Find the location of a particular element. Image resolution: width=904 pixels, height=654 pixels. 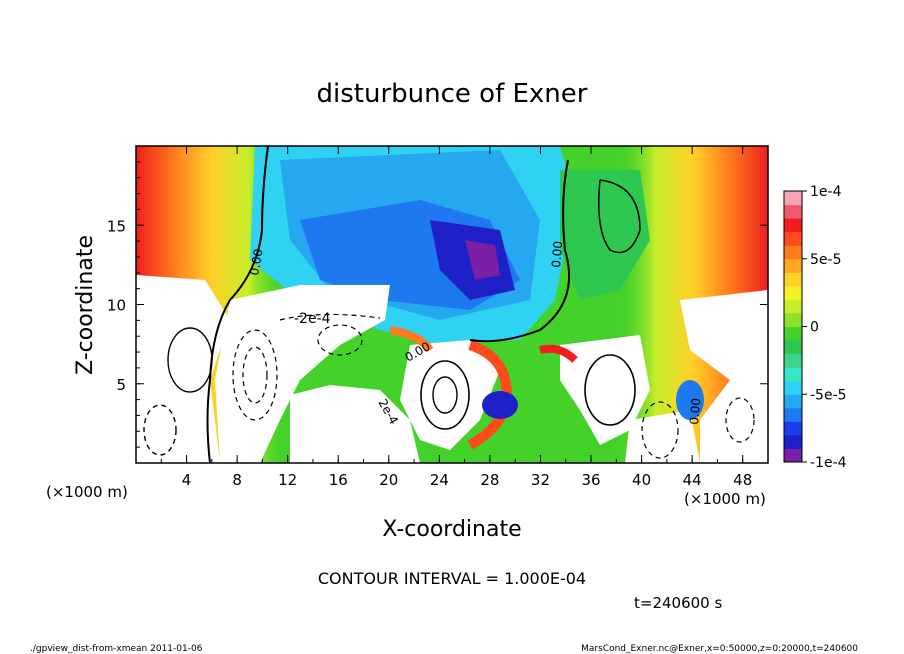

x-tick-label: 36 is located at coordinates (590, 480).